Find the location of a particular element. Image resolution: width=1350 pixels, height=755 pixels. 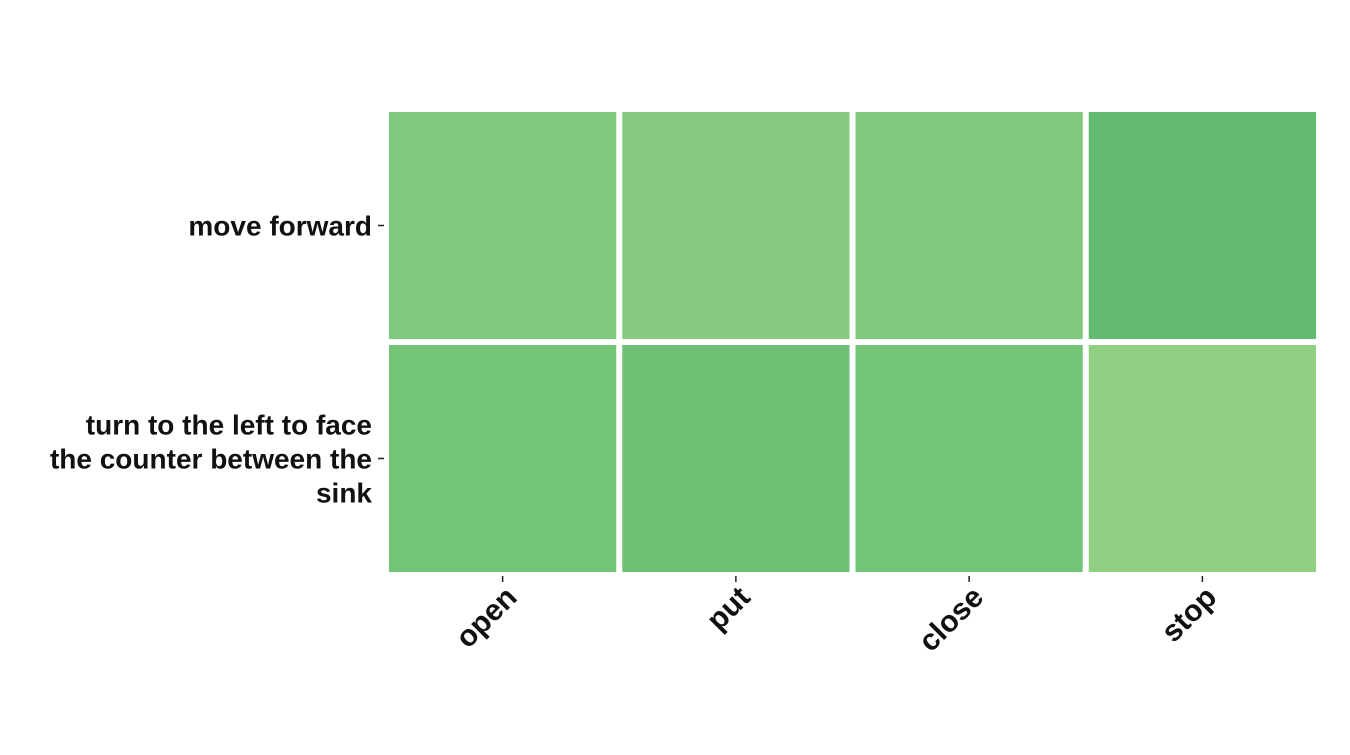

heatmap-cell-turn-to-the-left-to-face-stop is located at coordinates (1202, 458).